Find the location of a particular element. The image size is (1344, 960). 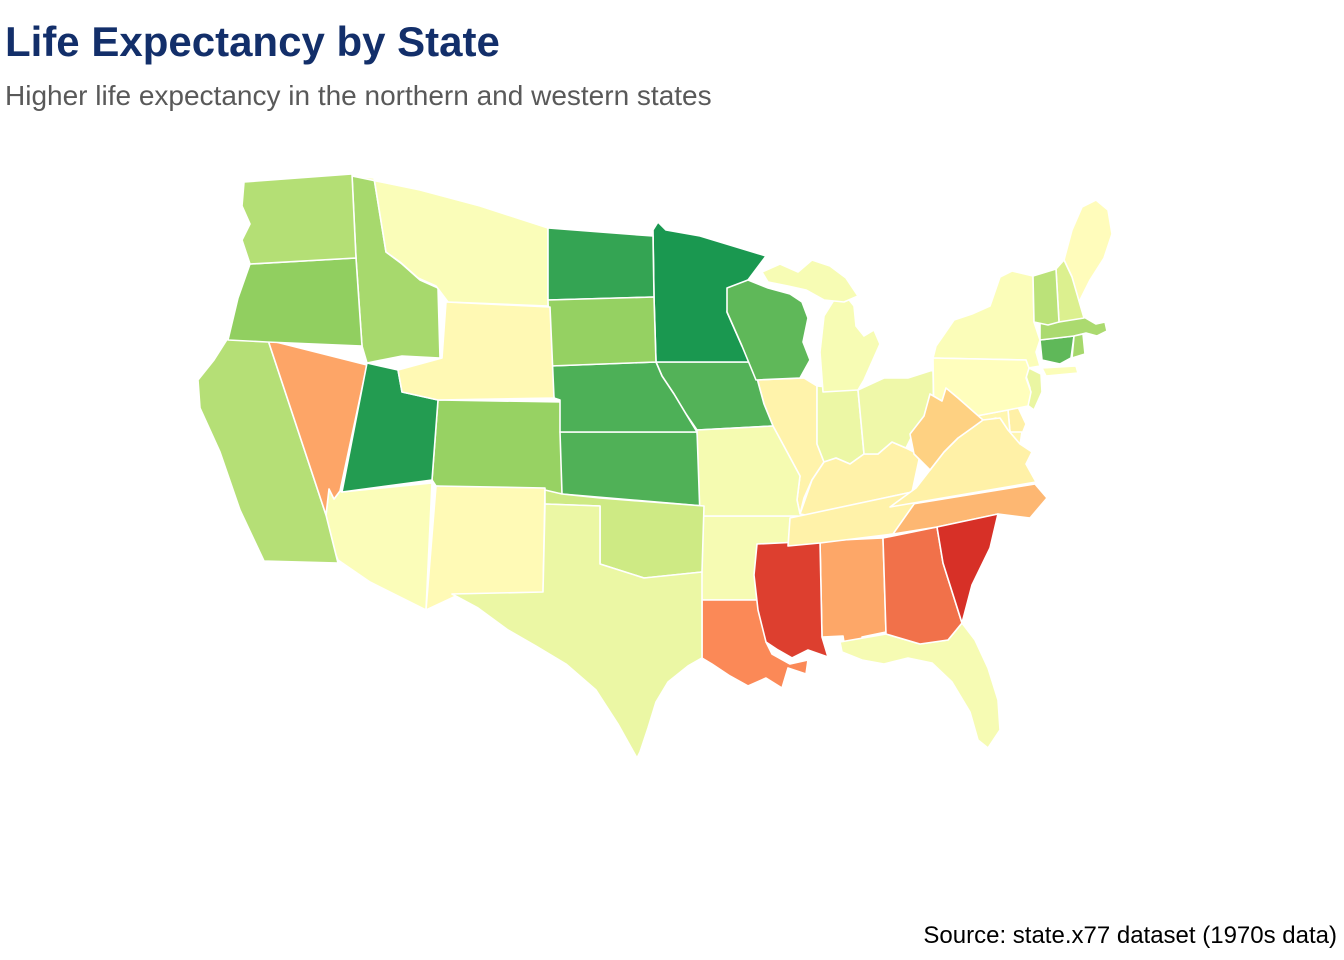

state-wa is located at coordinates (299, 219).